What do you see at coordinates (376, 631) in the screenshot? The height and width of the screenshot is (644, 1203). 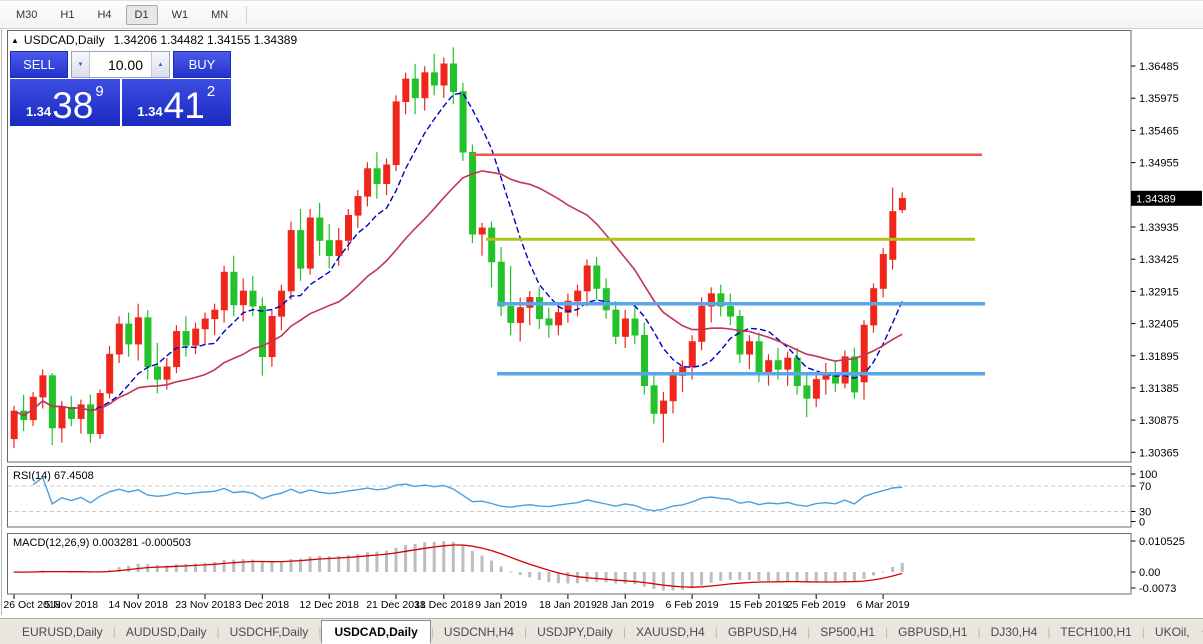 I see `chart-tab-usdcad-daily: USDCAD,Daily` at bounding box center [376, 631].